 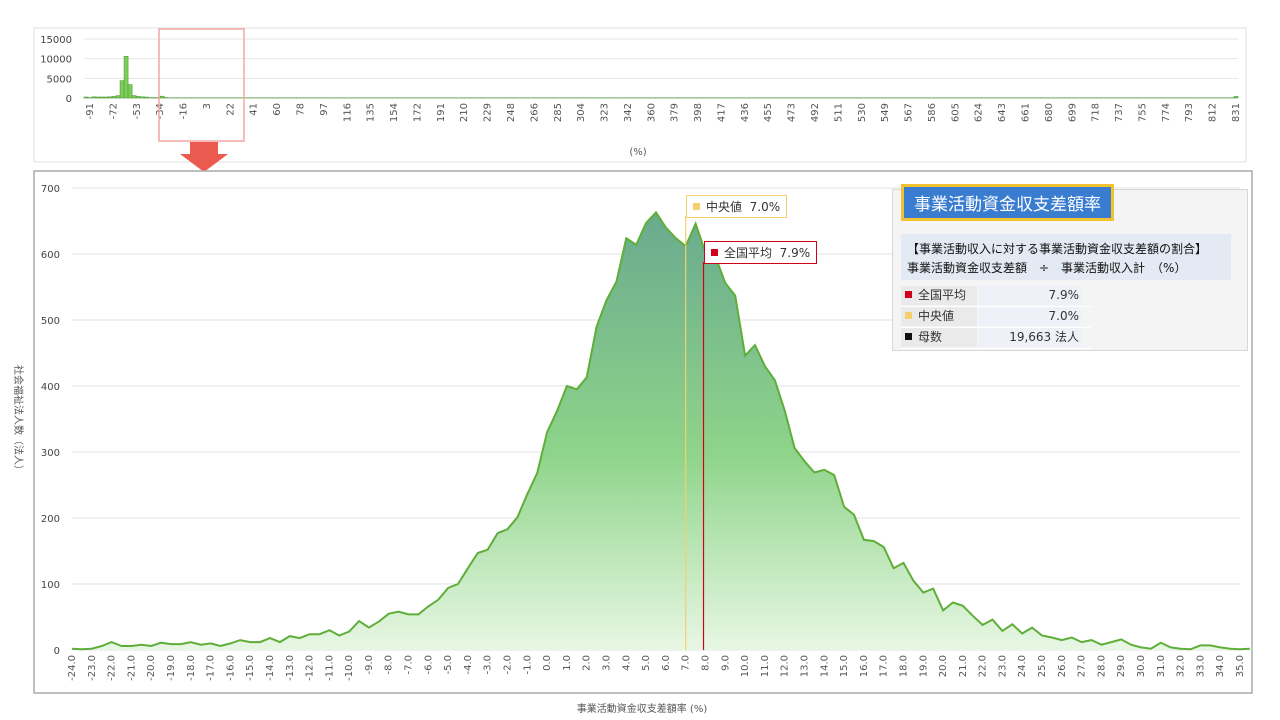 I want to click on overview-x-tick: 116, so click(x=347, y=112).